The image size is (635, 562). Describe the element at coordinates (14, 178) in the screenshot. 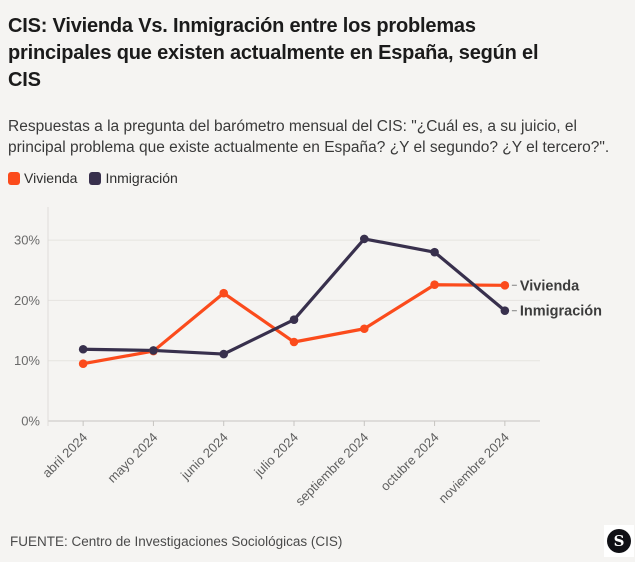

I see `vivienda-swatch-icon` at that location.